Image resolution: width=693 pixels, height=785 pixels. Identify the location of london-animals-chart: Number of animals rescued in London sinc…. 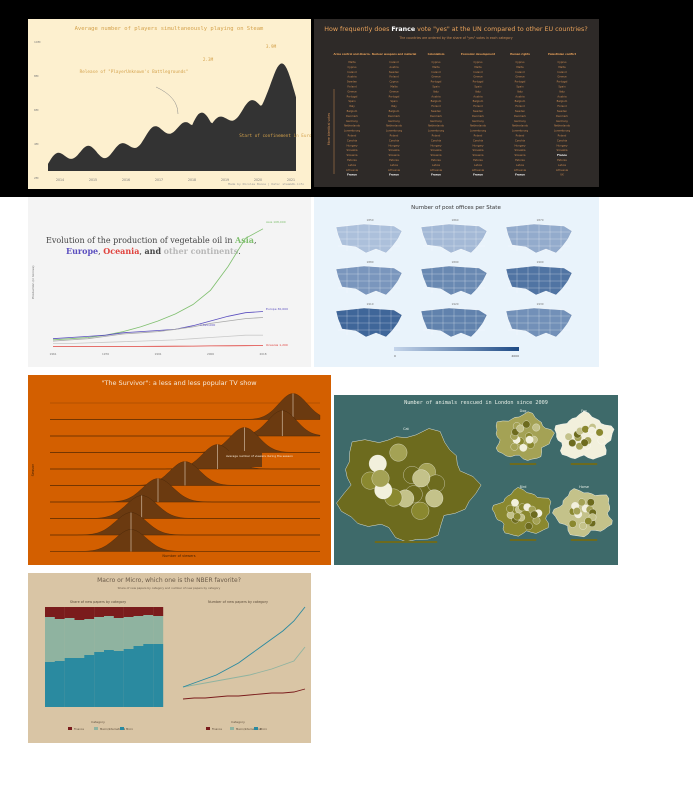
(476, 480).